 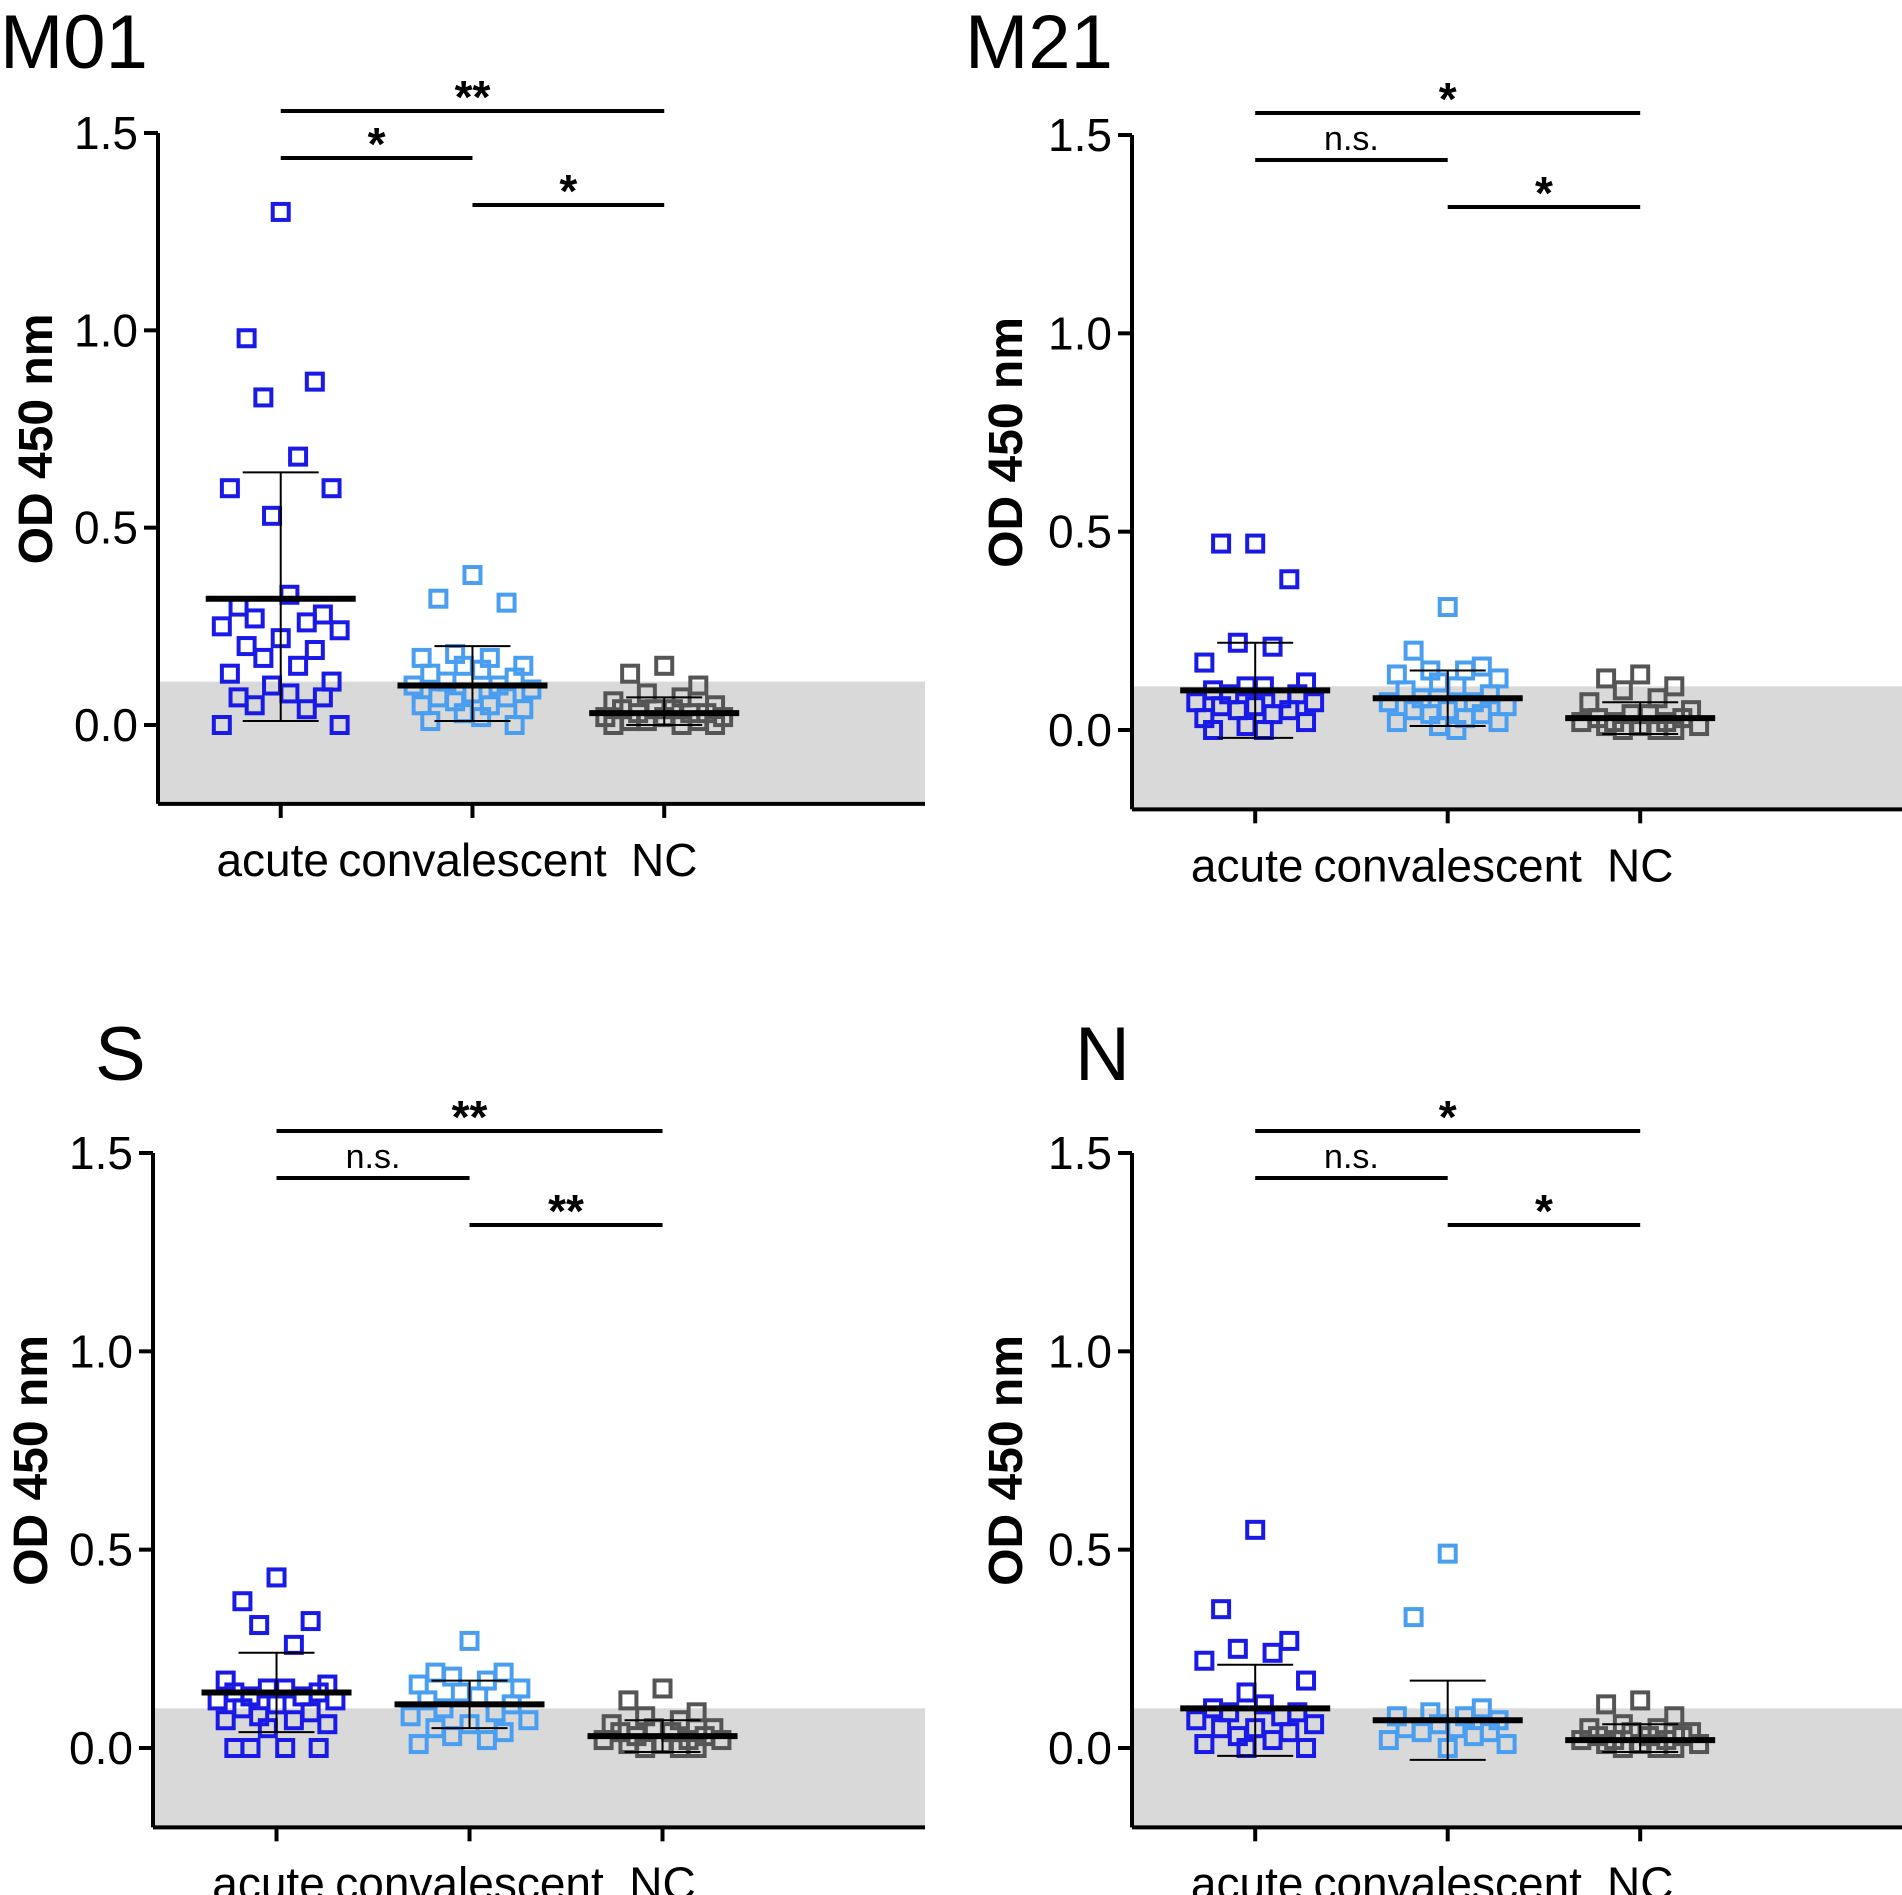 What do you see at coordinates (74, 42) in the screenshot?
I see `panel-title: M01` at bounding box center [74, 42].